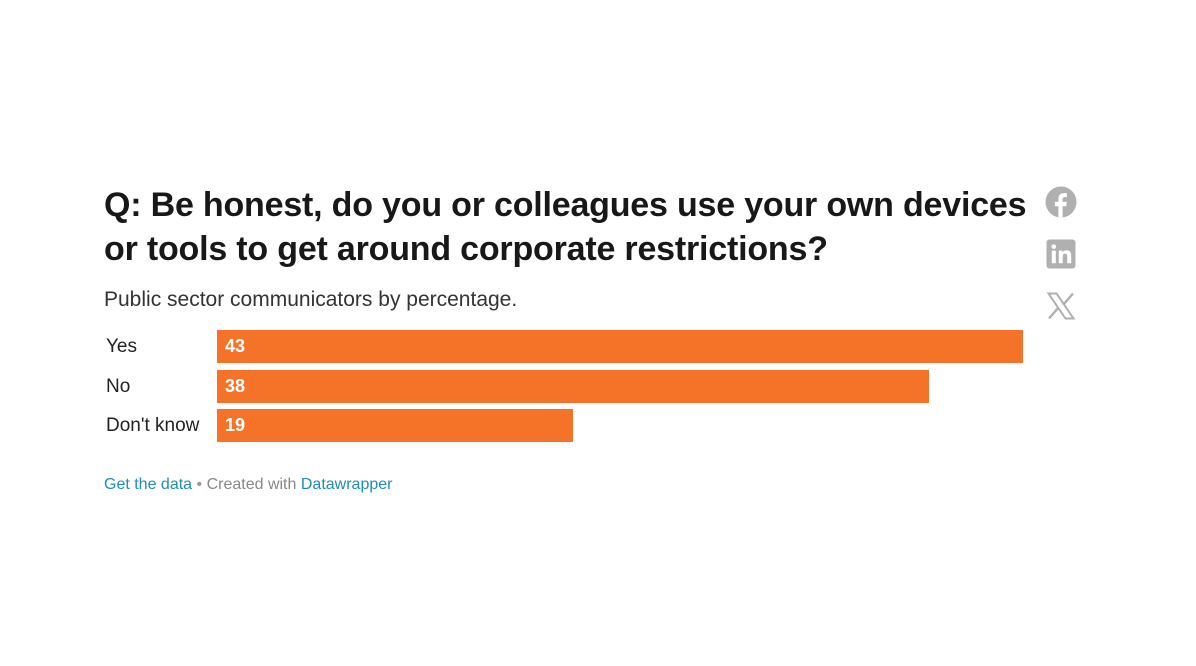  I want to click on x-icon, so click(1061, 306).